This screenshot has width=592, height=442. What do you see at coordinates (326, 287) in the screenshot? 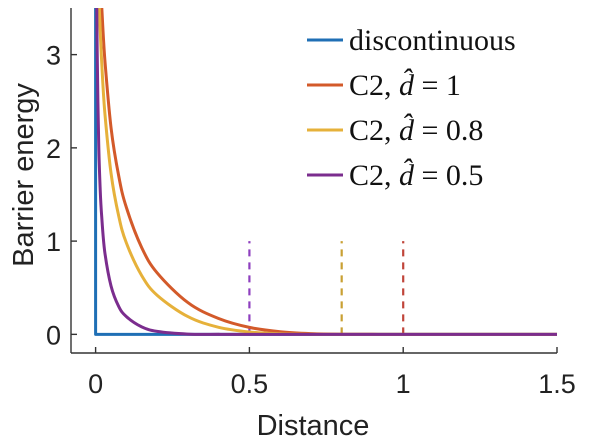
I see `threshold-lines` at bounding box center [326, 287].